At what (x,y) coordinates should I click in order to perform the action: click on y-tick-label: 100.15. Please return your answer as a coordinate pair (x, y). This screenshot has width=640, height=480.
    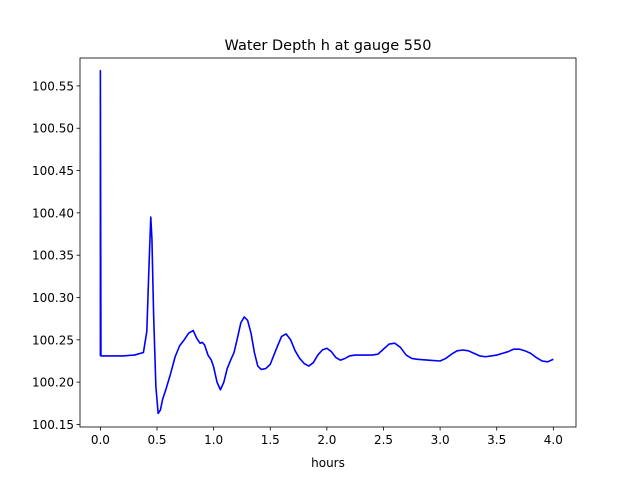
    Looking at the image, I should click on (53, 425).